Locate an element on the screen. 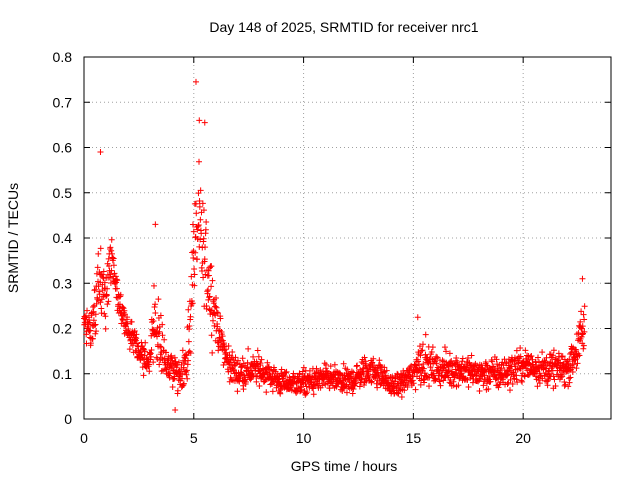 This screenshot has width=640, height=480. y-tick-label: 0.4 is located at coordinates (63, 238).